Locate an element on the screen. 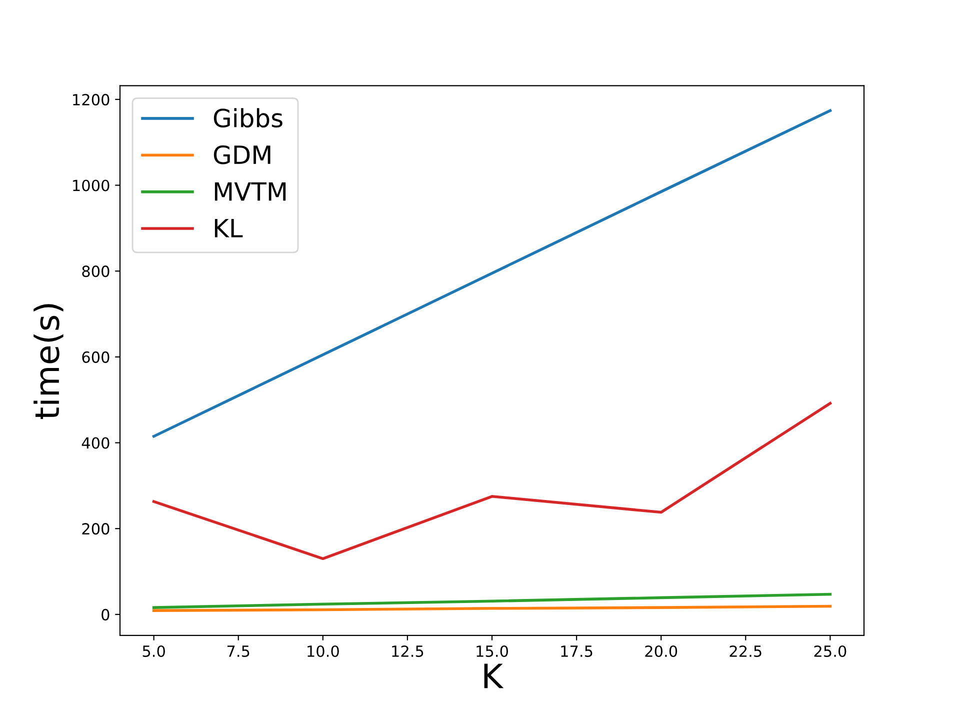  legend-label: KL is located at coordinates (228, 228).